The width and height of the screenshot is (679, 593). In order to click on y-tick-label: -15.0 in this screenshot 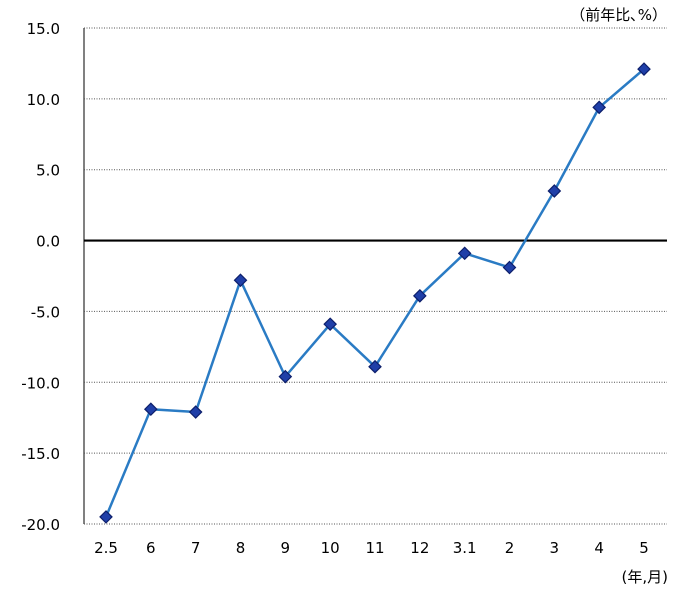, I will do `click(40, 454)`.